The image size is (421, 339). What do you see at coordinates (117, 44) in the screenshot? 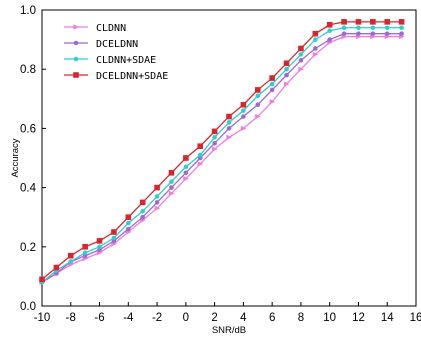
I see `legend-label: DCELDNN` at bounding box center [117, 44].